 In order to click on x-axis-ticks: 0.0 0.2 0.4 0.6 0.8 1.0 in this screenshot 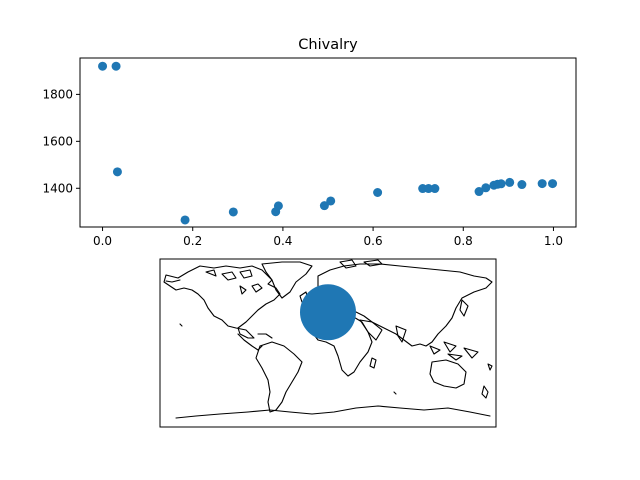, I will do `click(328, 237)`.